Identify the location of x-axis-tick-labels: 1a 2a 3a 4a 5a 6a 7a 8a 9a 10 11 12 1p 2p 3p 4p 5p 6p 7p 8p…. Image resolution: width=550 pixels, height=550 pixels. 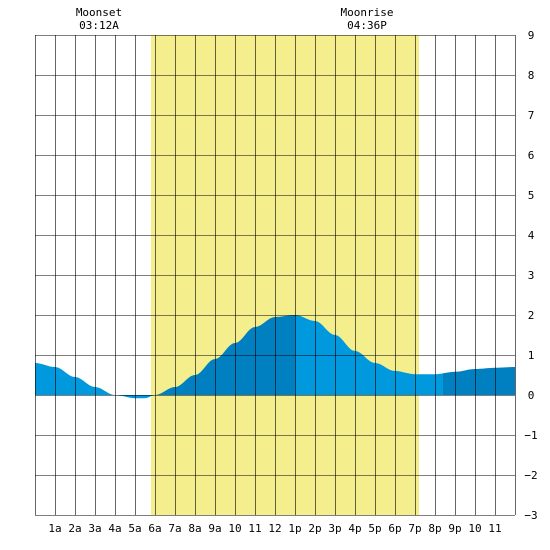
(274, 528).